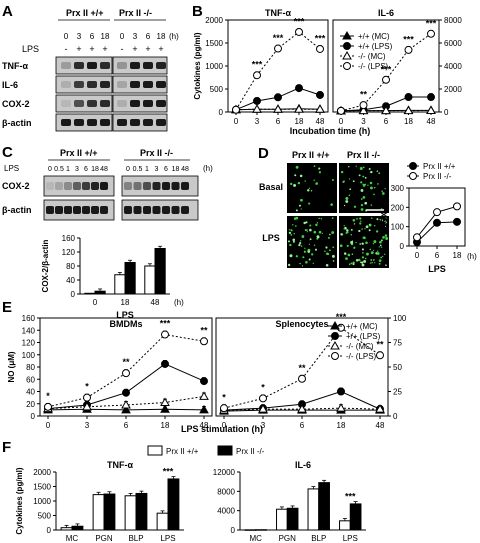  Describe the element at coordinates (15, 66) in the screenshot. I see `blot-row-label: TNF-α` at that location.